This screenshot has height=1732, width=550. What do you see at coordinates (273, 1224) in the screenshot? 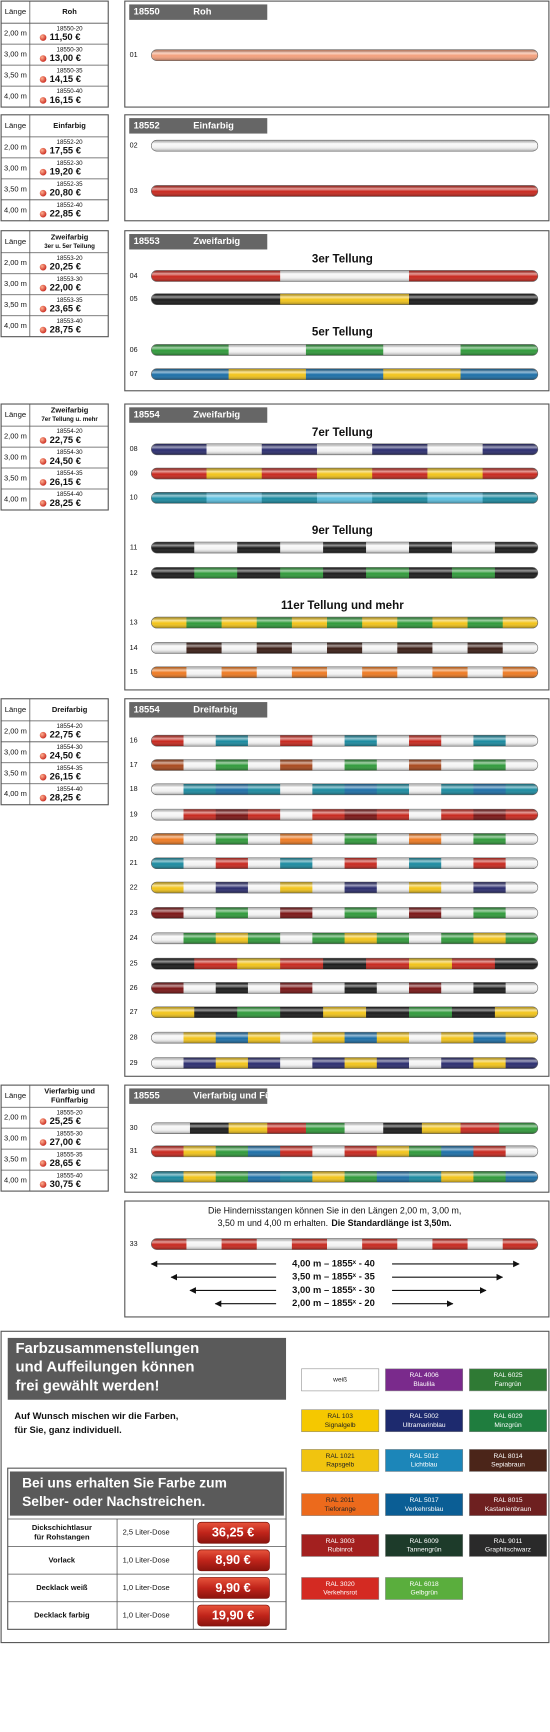
I see `info-text: 3,50 m und 4,00 m erhalten.` at bounding box center [273, 1224].